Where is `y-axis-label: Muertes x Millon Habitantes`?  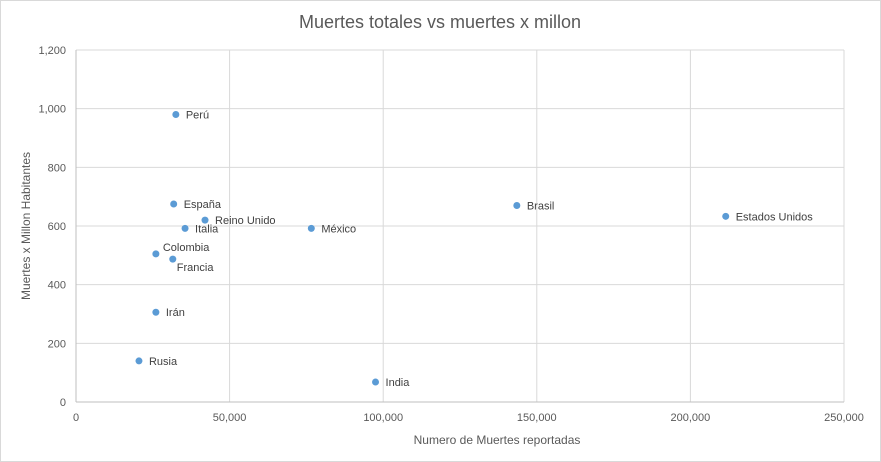
y-axis-label: Muertes x Millon Habitantes is located at coordinates (26, 226).